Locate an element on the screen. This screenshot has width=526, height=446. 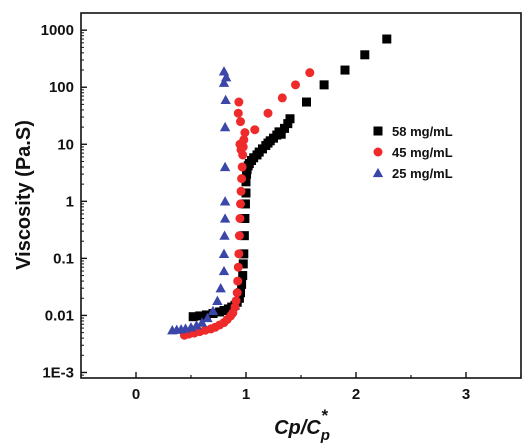
y-tick-label: 0.01 is located at coordinates (59, 315).